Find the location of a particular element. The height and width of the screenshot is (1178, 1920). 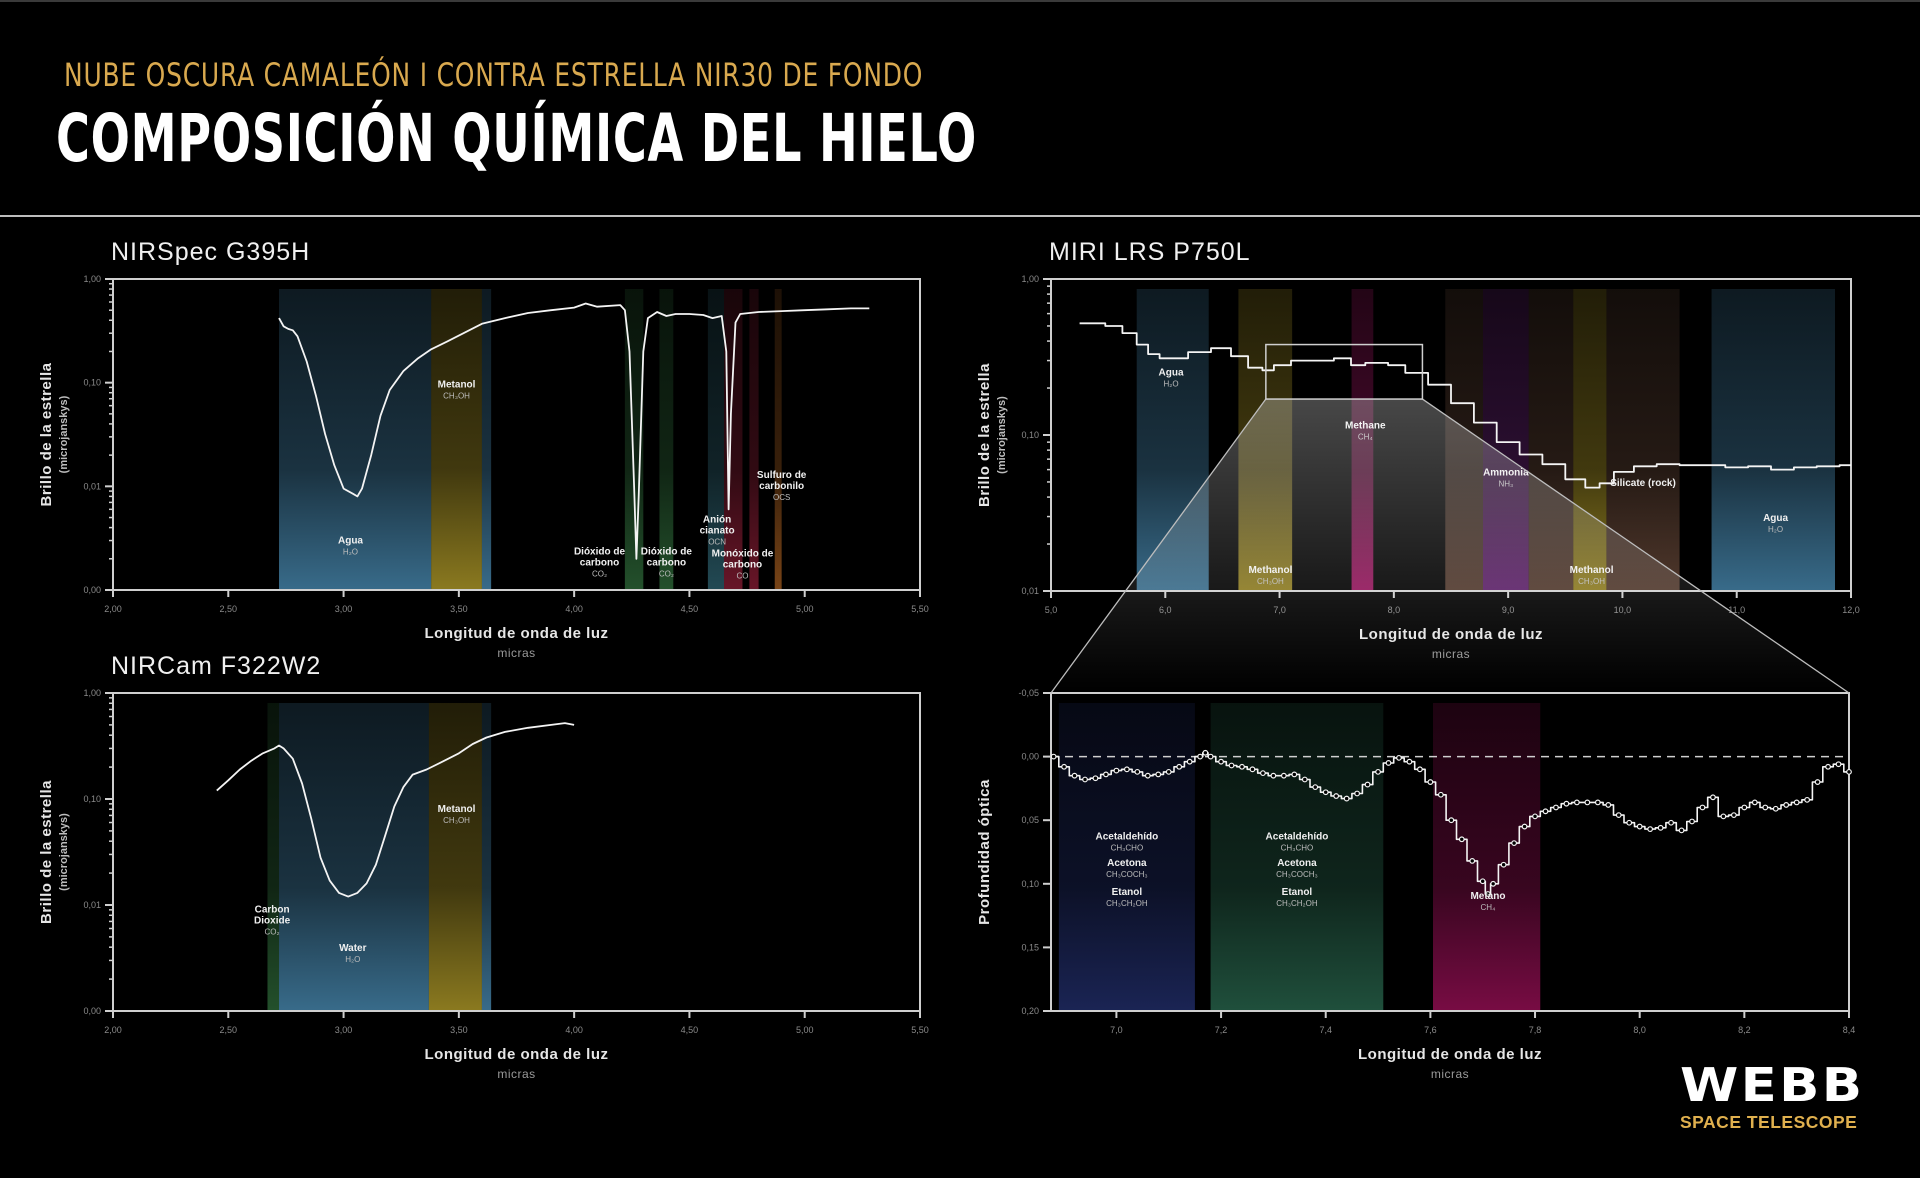

x-tick-label: 7,4 is located at coordinates (1325, 1030).